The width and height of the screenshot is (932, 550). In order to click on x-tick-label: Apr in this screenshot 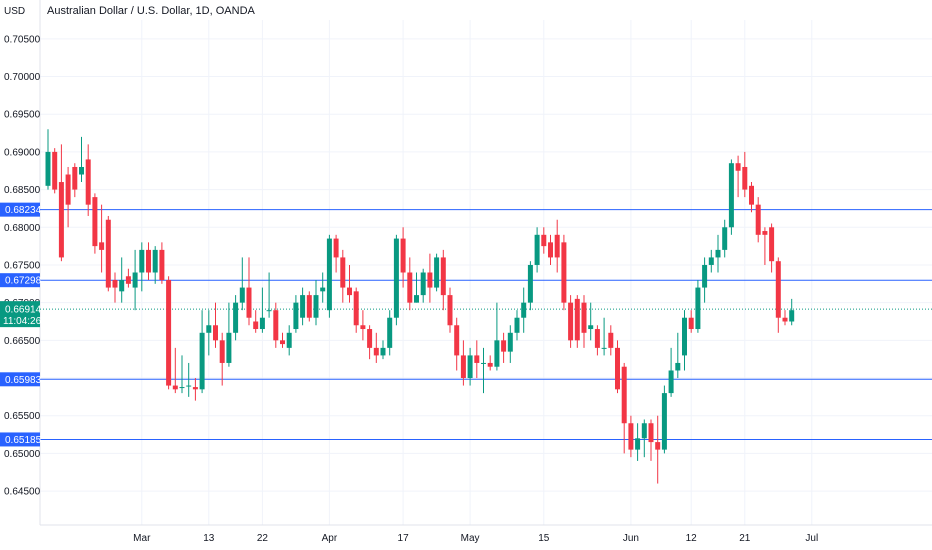, I will do `click(330, 538)`.